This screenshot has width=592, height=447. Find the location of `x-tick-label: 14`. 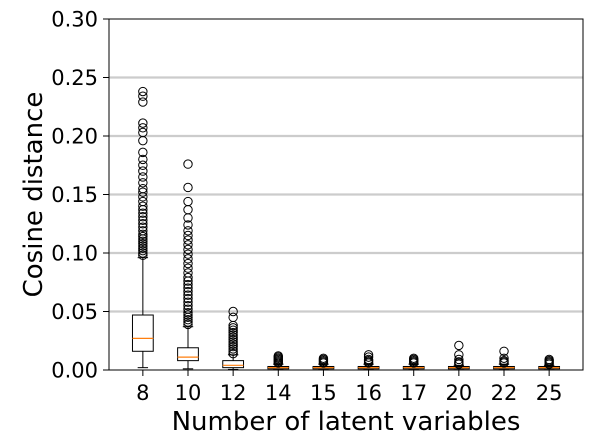

x-tick-label: 14 is located at coordinates (278, 393).